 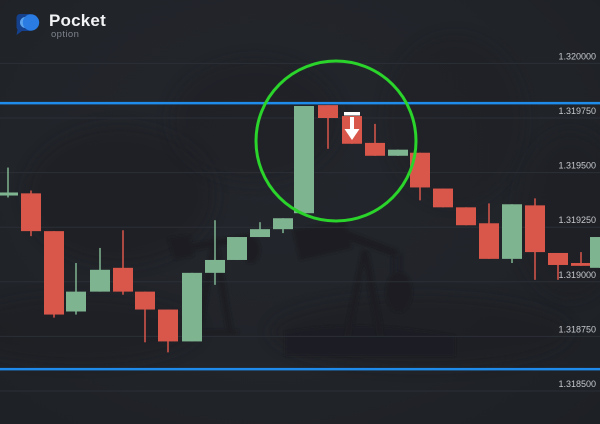 What do you see at coordinates (300, 369) in the screenshot?
I see `support-line` at bounding box center [300, 369].